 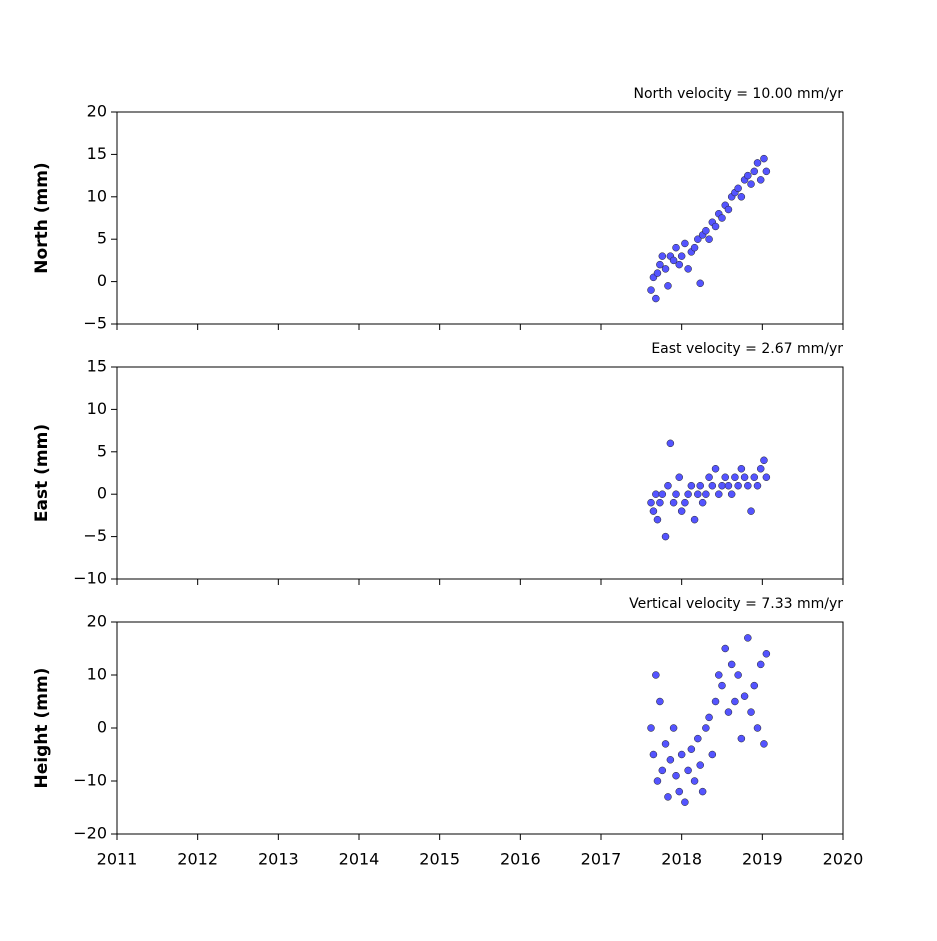 What do you see at coordinates (197, 859) in the screenshot?
I see `x-tick-label: 2012` at bounding box center [197, 859].